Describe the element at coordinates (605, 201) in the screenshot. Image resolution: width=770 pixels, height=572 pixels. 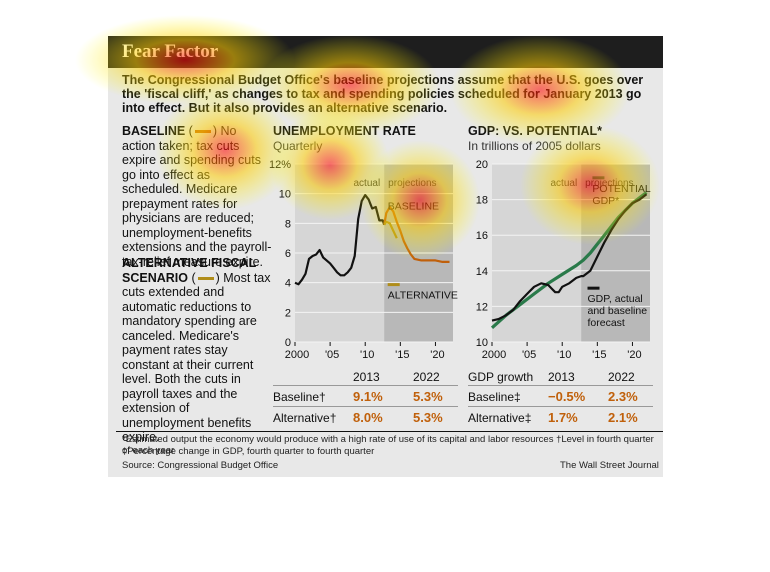
I see `potential-gdp-label: GDP*` at that location.